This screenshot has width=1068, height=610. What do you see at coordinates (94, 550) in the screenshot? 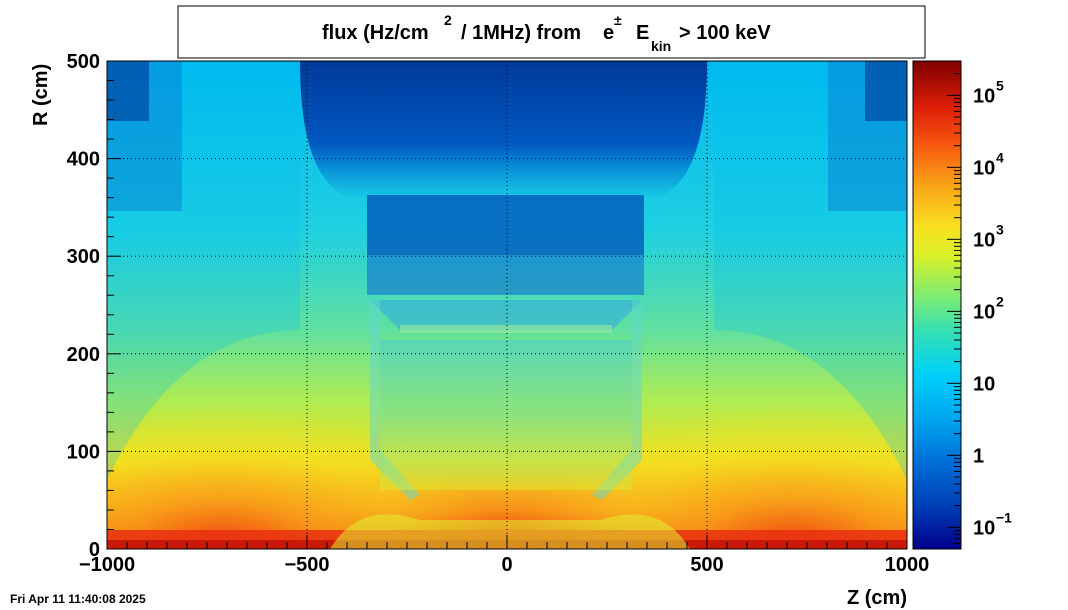
I see `y-tick-label: 0` at bounding box center [94, 550].